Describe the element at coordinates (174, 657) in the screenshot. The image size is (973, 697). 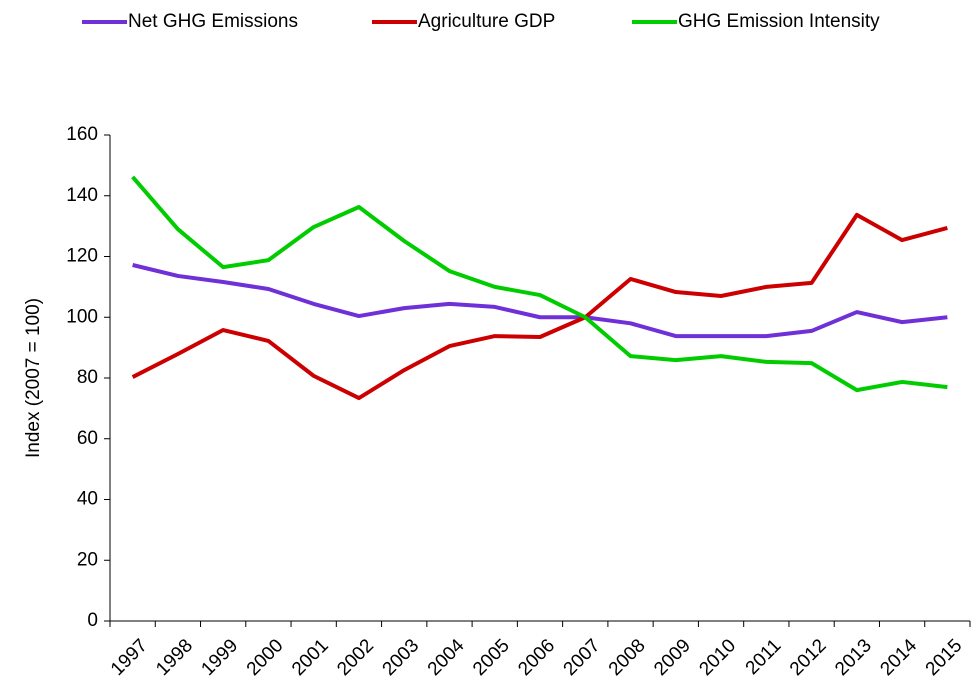
I see `x-tick-label: 1998` at that location.